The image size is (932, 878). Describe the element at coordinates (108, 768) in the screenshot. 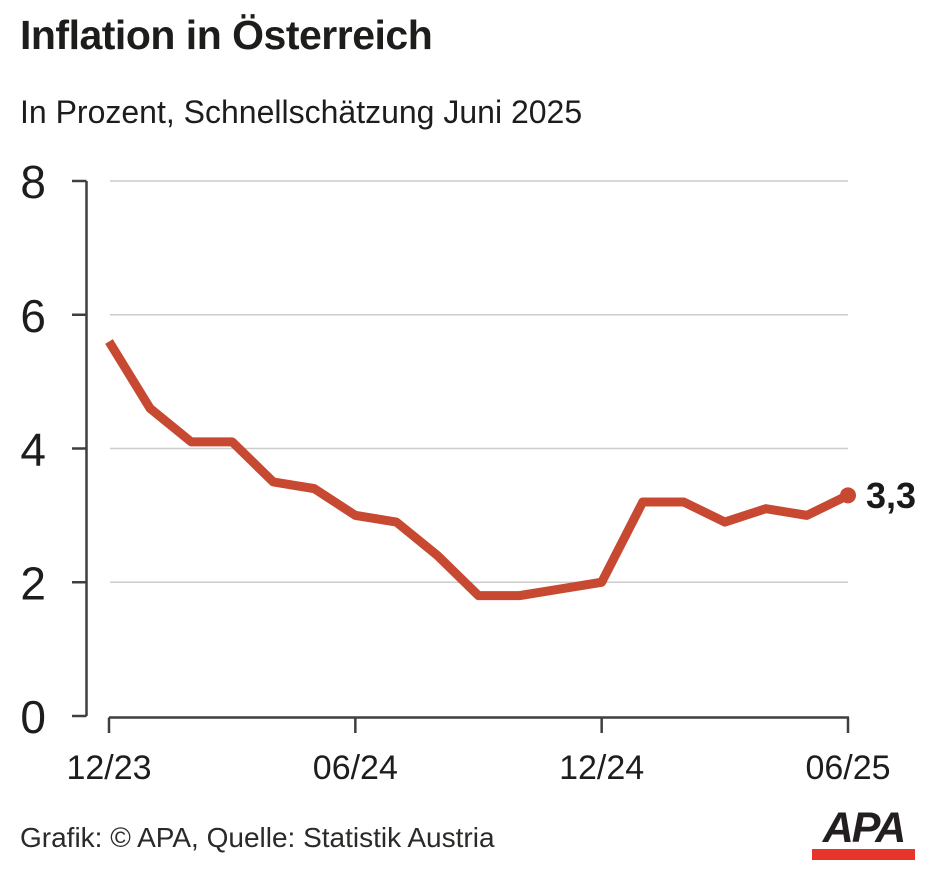

I see `x-tick-label: 12/23` at that location.